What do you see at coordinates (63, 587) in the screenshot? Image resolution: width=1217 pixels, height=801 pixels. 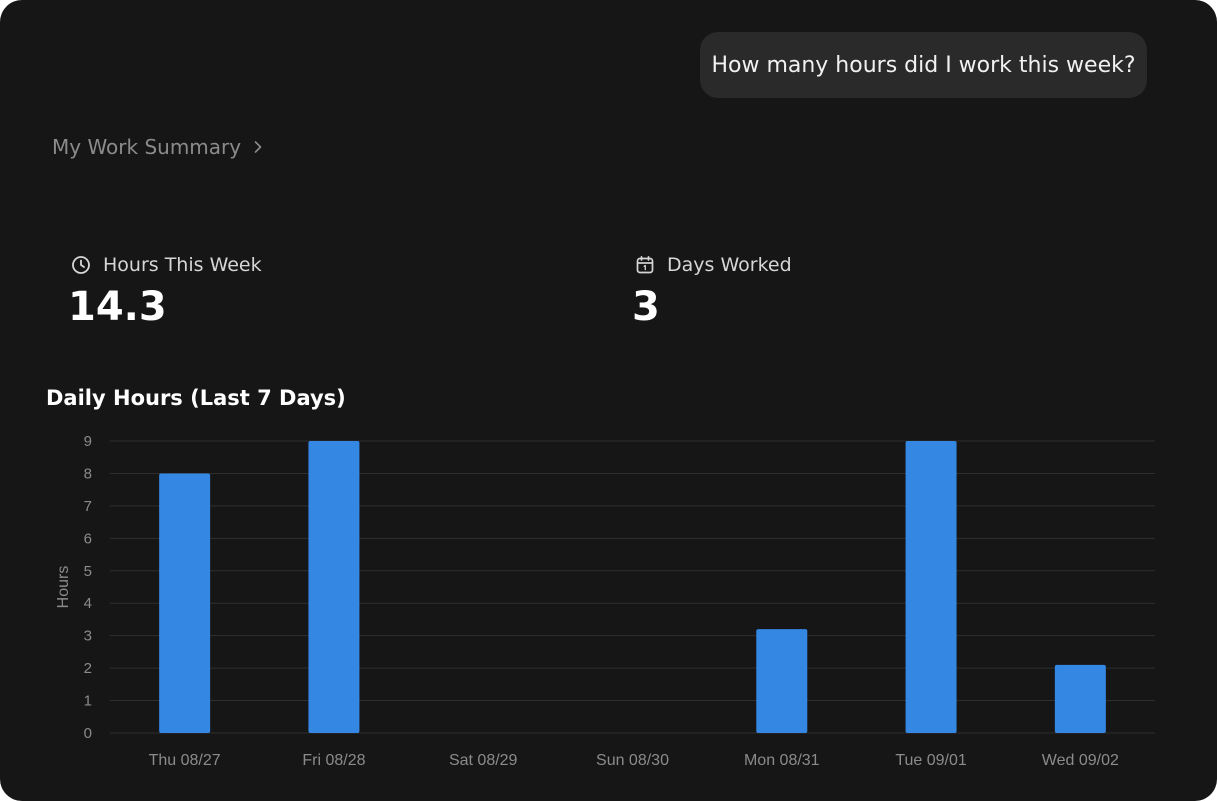 I see `y-axis-label: Hours` at bounding box center [63, 587].